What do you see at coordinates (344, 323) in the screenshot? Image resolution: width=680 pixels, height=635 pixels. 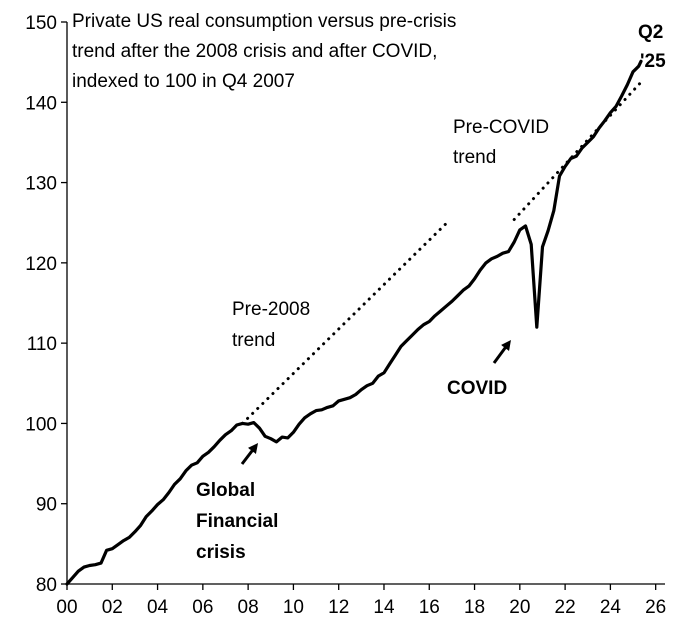 I see `series-pre-2008-trend` at bounding box center [344, 323].